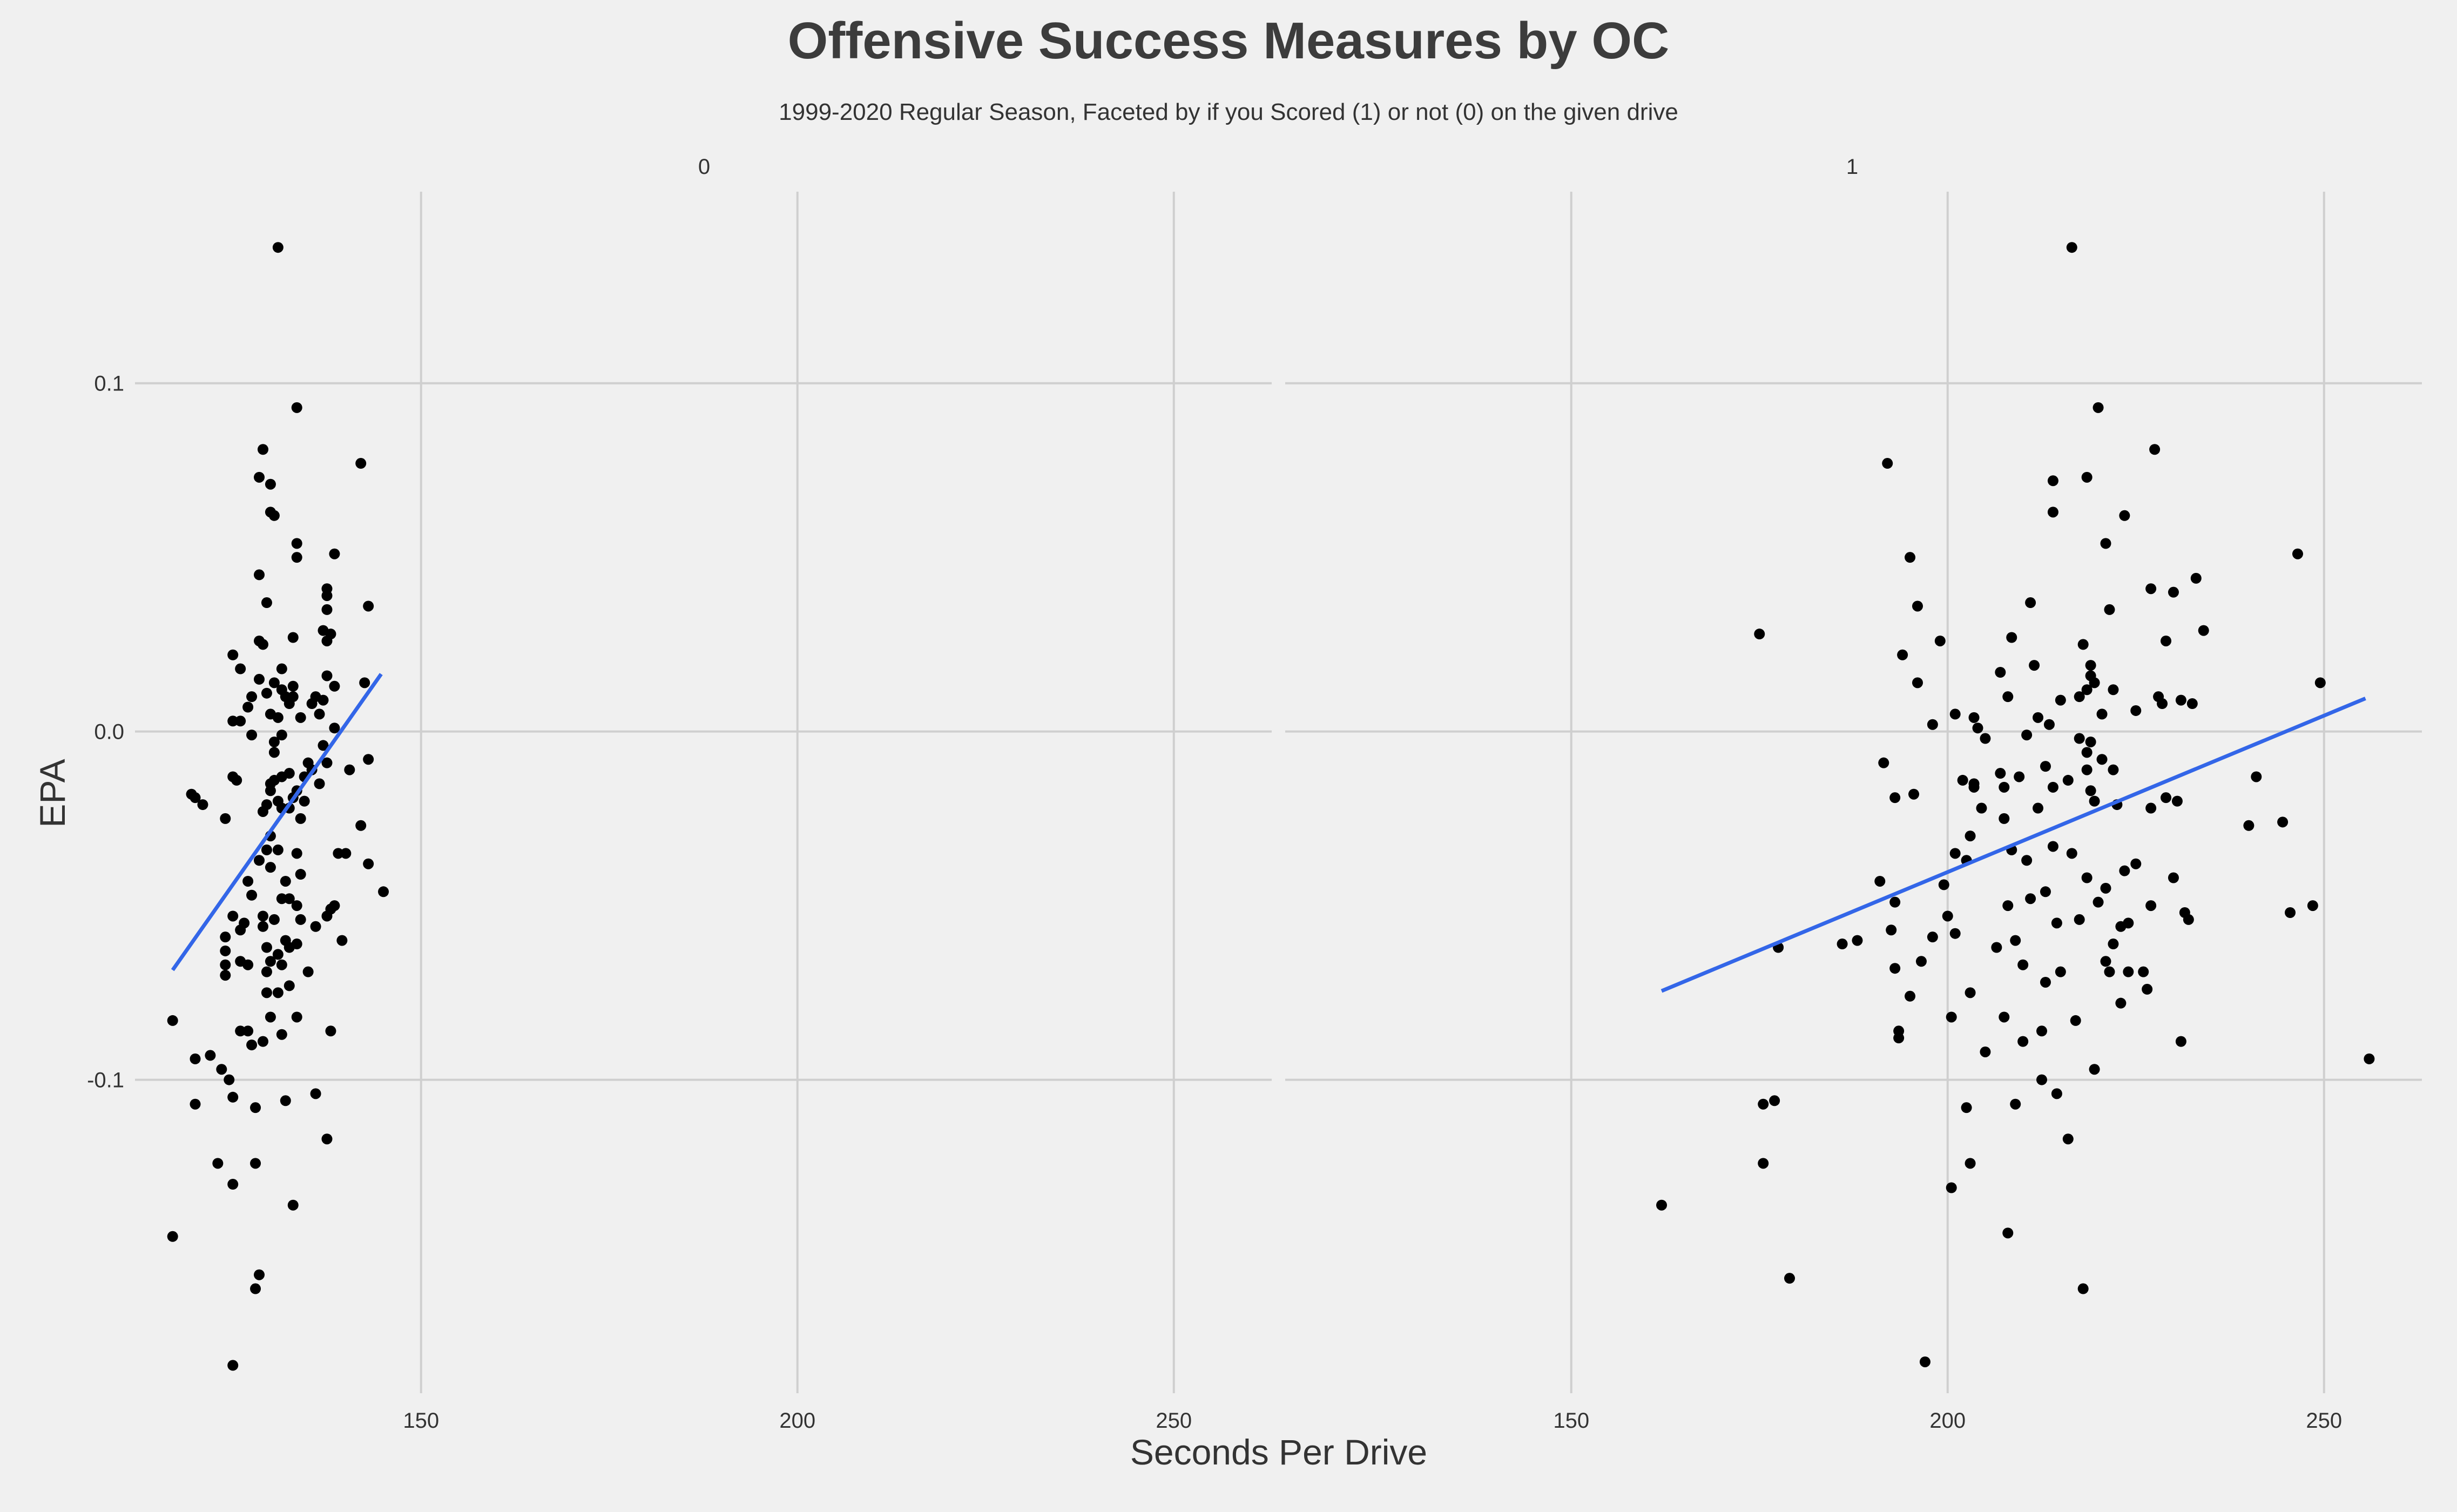 The height and width of the screenshot is (1512, 2457). What do you see at coordinates (109, 732) in the screenshot?
I see `y-tick-label: 0.0` at bounding box center [109, 732].